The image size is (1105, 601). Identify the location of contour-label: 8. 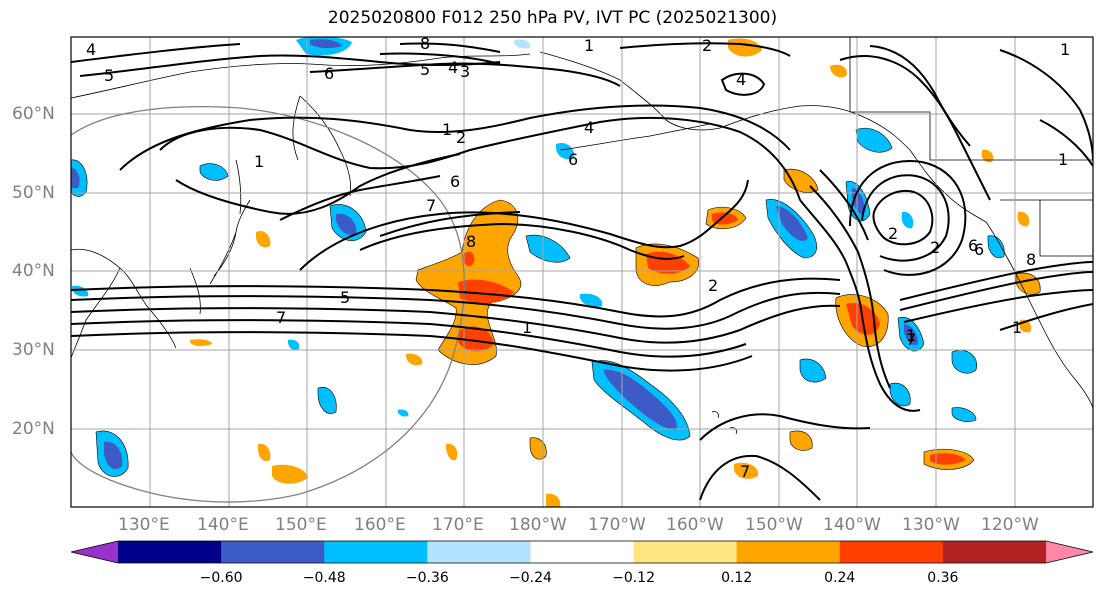
(471, 241).